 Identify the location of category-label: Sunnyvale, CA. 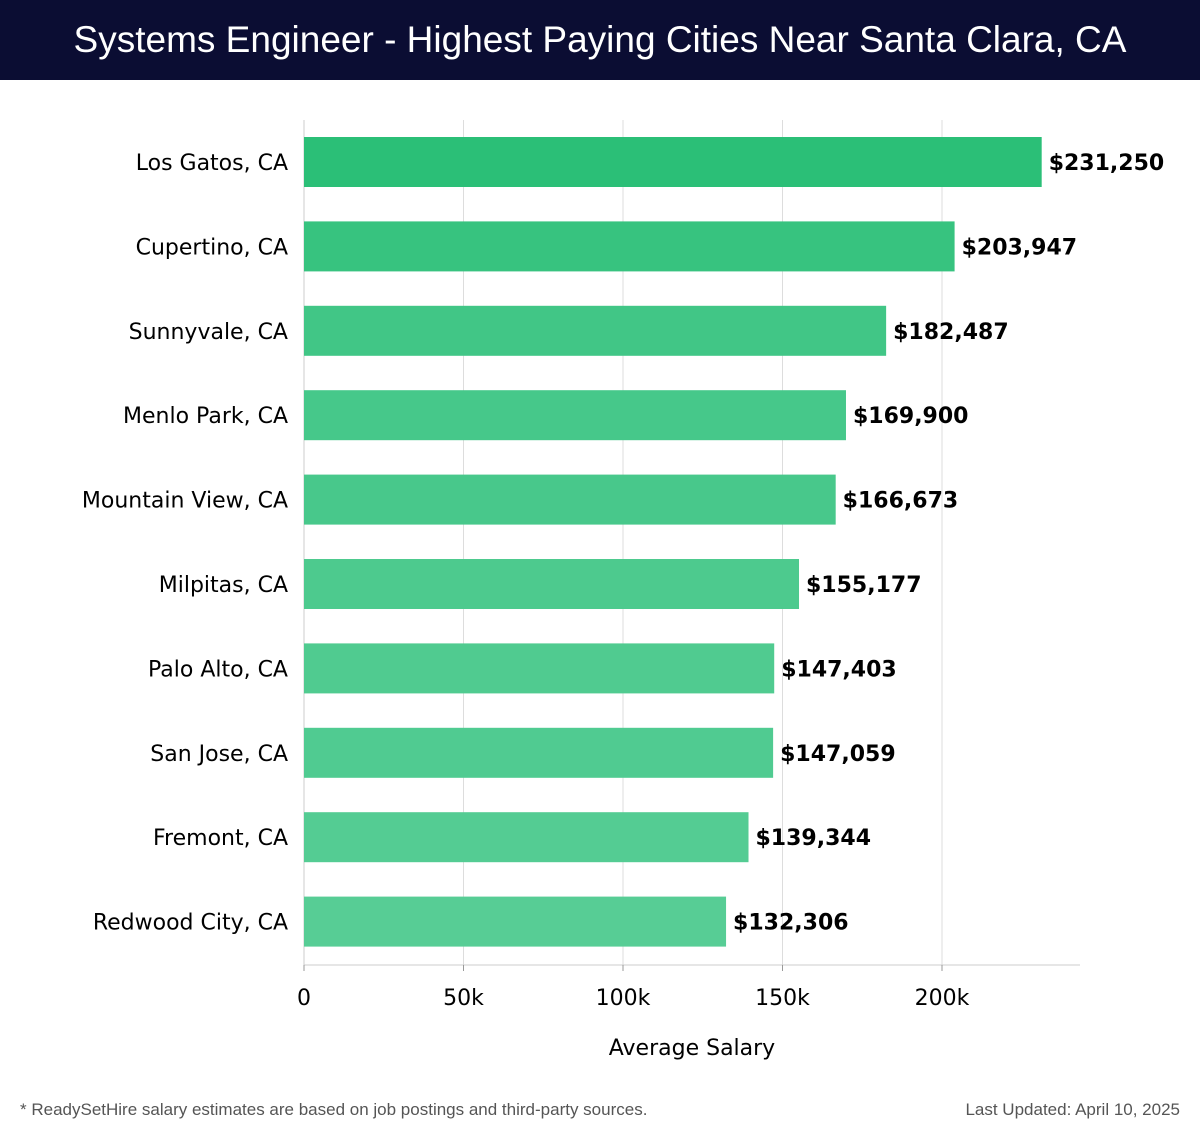
(208, 332).